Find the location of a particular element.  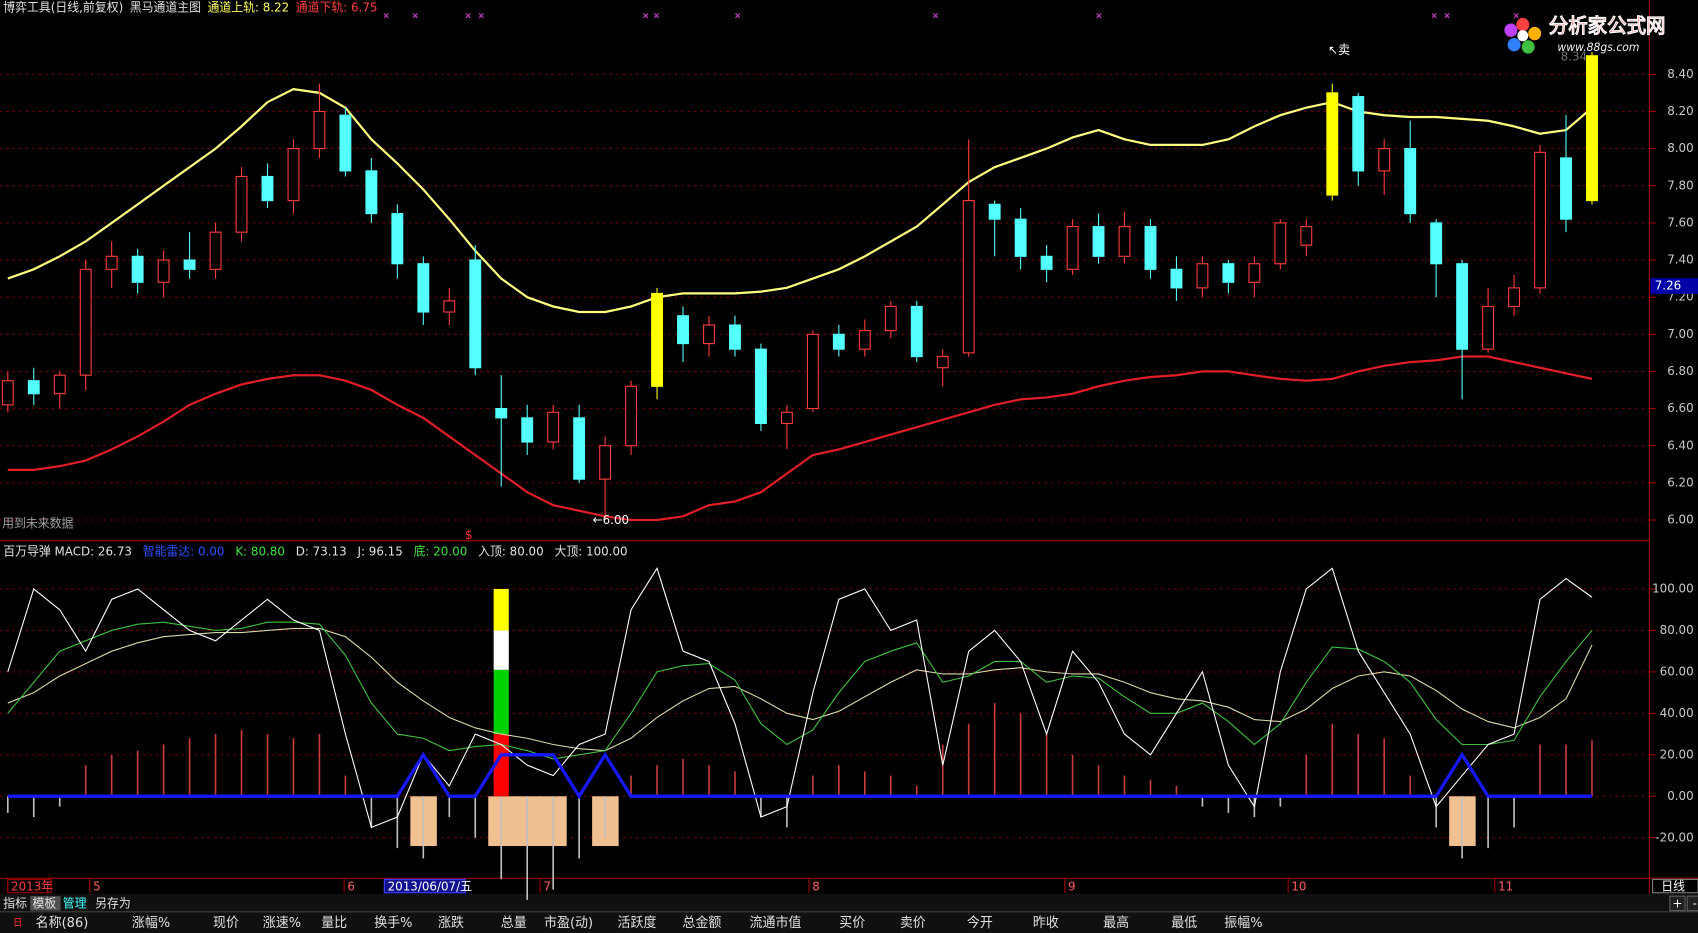

x-tick-label: 2013年 is located at coordinates (32, 887).